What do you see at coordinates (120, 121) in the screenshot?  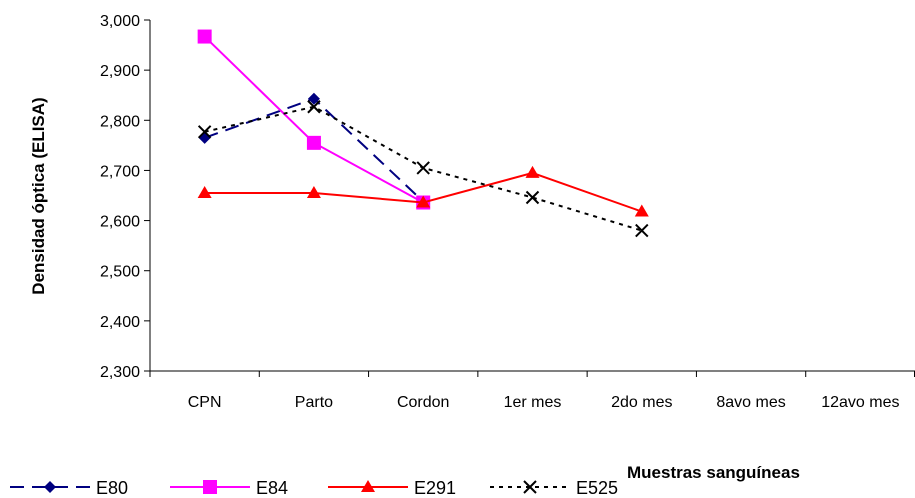 I see `y-tick-label: 2,800` at bounding box center [120, 121].